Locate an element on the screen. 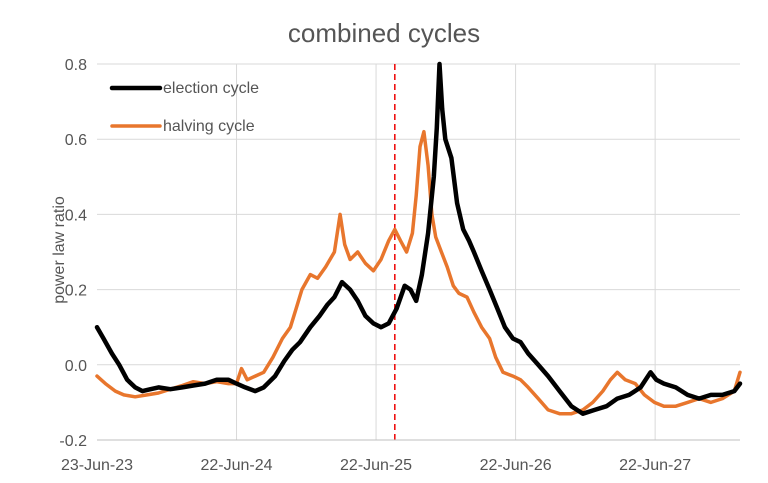 The image size is (768, 483). x-tick-label: 22-Jun-27 is located at coordinates (655, 465).